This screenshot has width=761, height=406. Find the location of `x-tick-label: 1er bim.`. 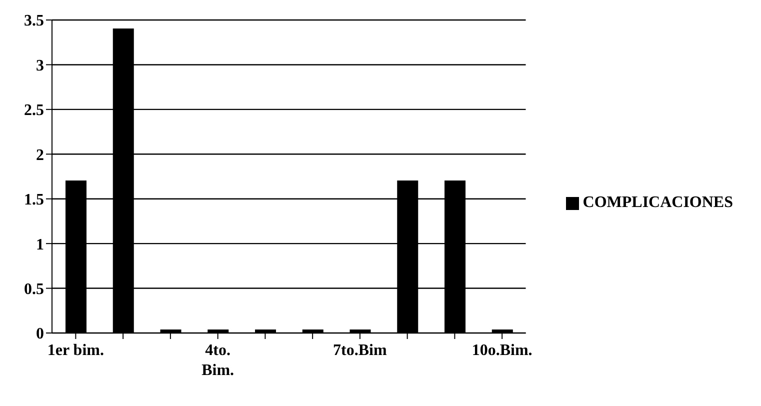

x-tick-label: 1er bim. is located at coordinates (75, 350).